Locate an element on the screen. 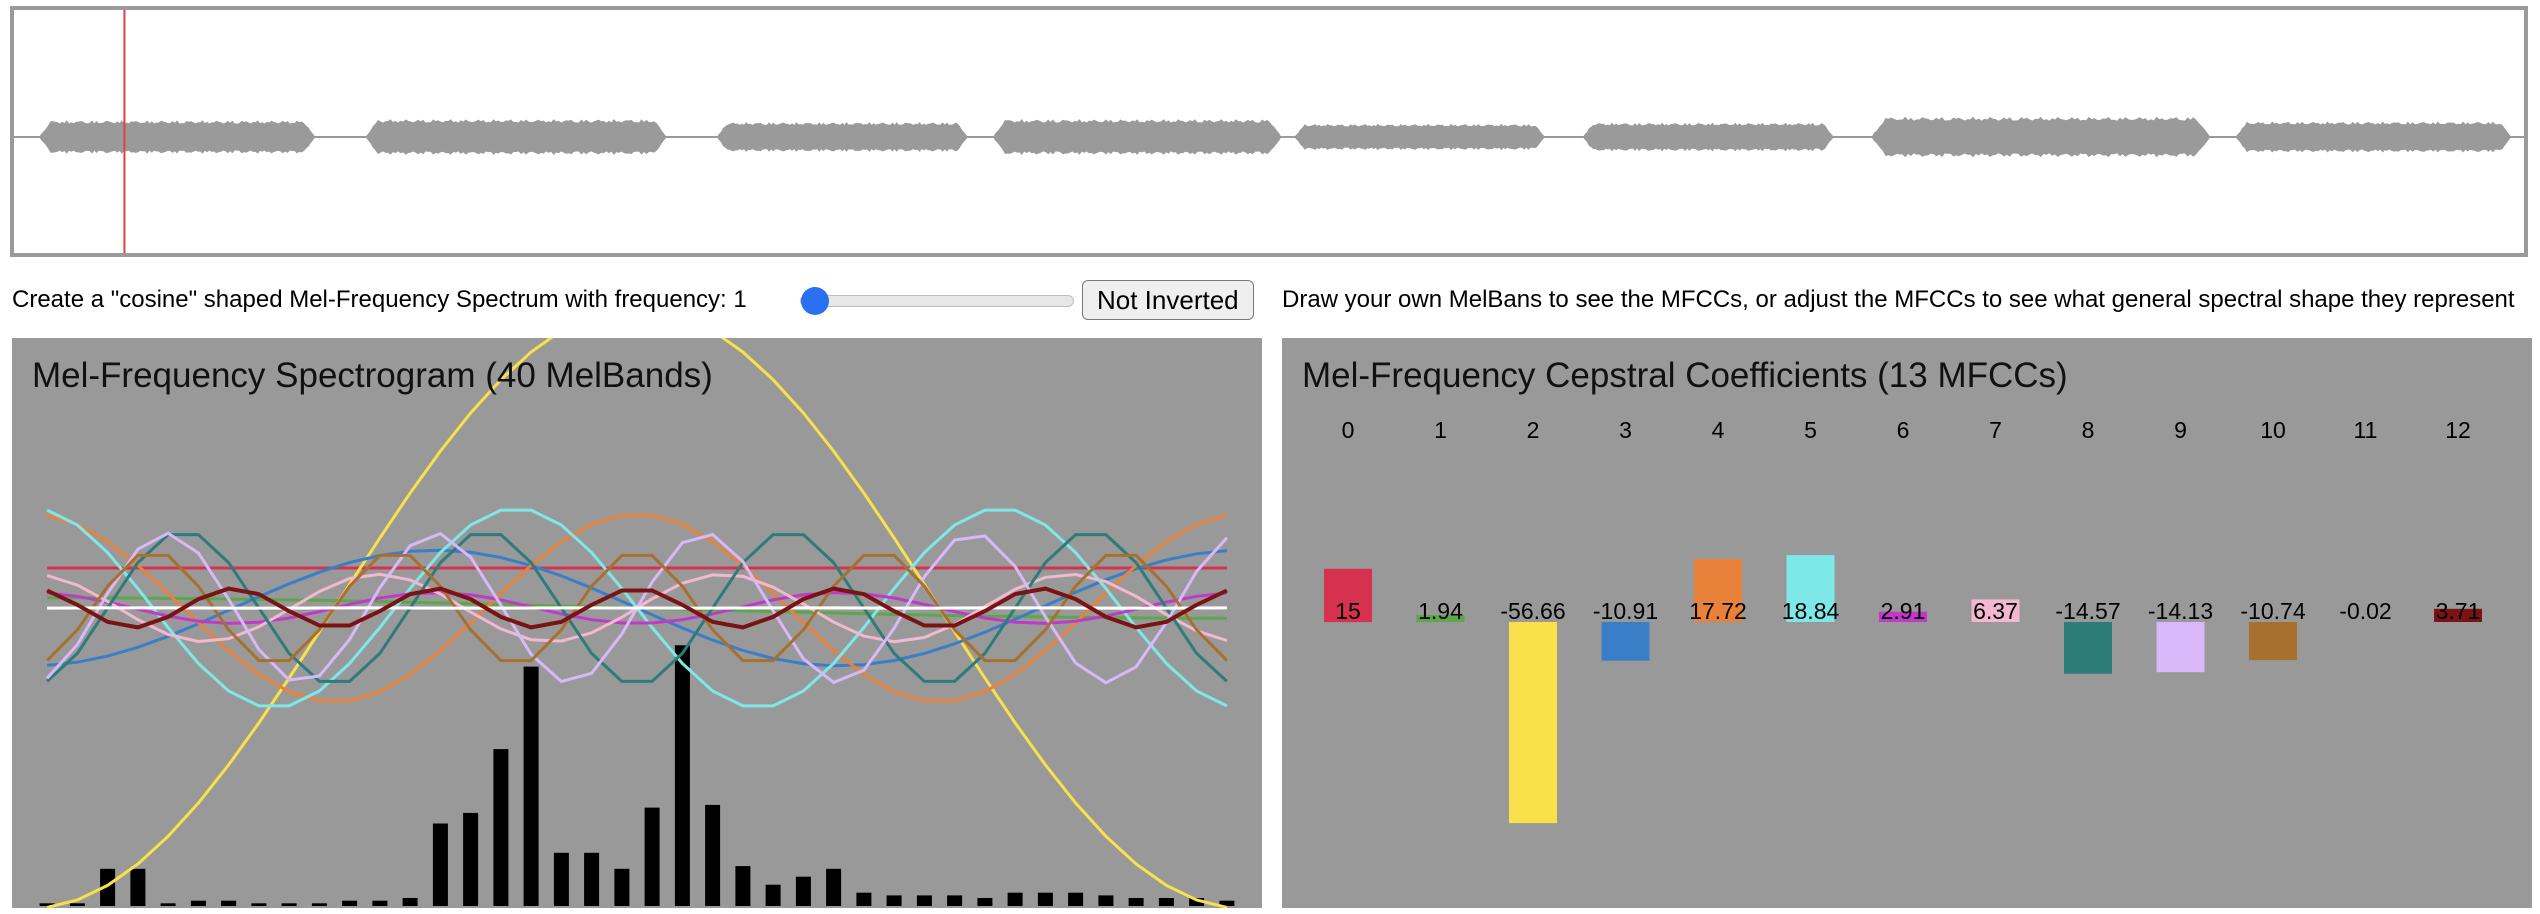 This screenshot has width=2540, height=914. mfcc-index-label: 0 is located at coordinates (1348, 430).